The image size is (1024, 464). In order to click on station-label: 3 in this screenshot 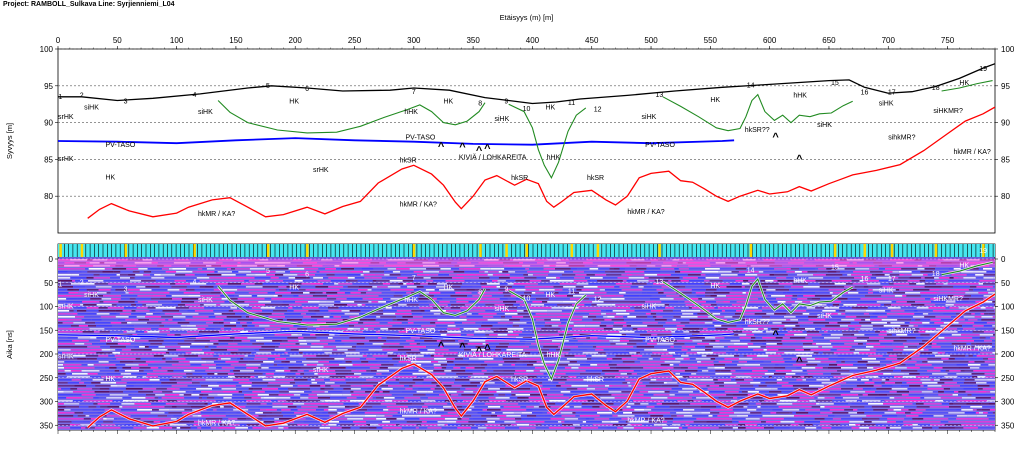, I will do `click(126, 101)`.